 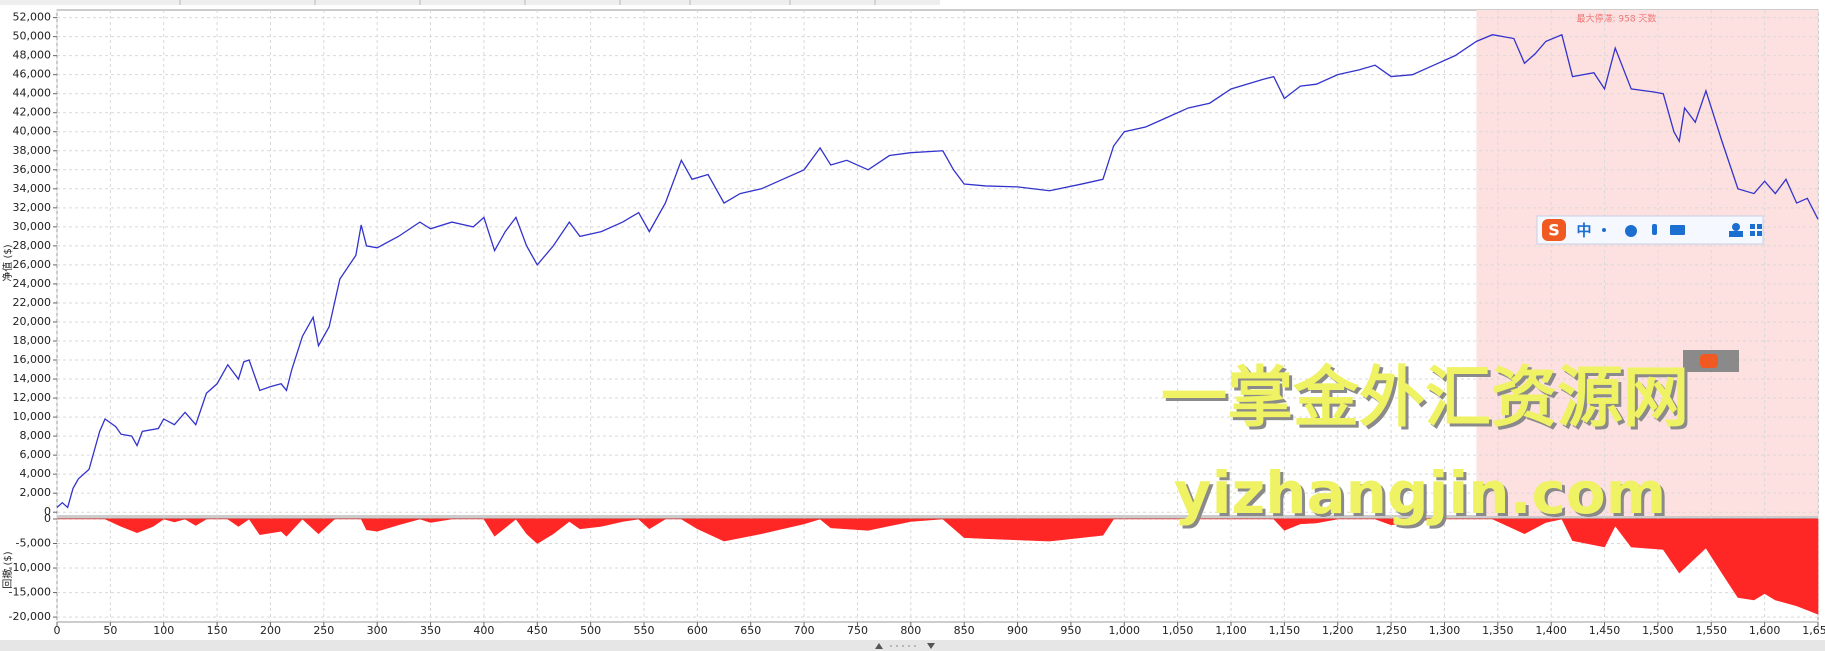 I want to click on y-tick-label: 26,000, so click(x=32, y=264).